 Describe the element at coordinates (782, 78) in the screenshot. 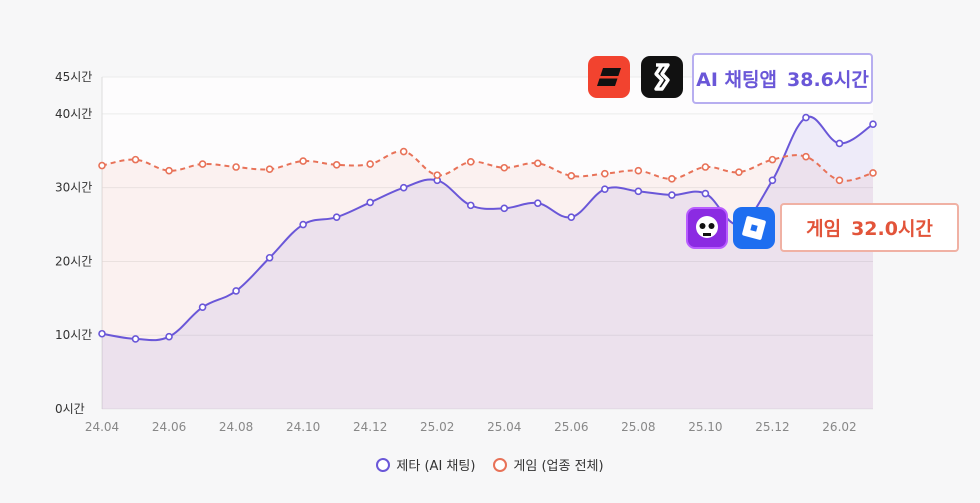

I see `ai-chat-callout: AI 채팅앱 38.6시간` at that location.